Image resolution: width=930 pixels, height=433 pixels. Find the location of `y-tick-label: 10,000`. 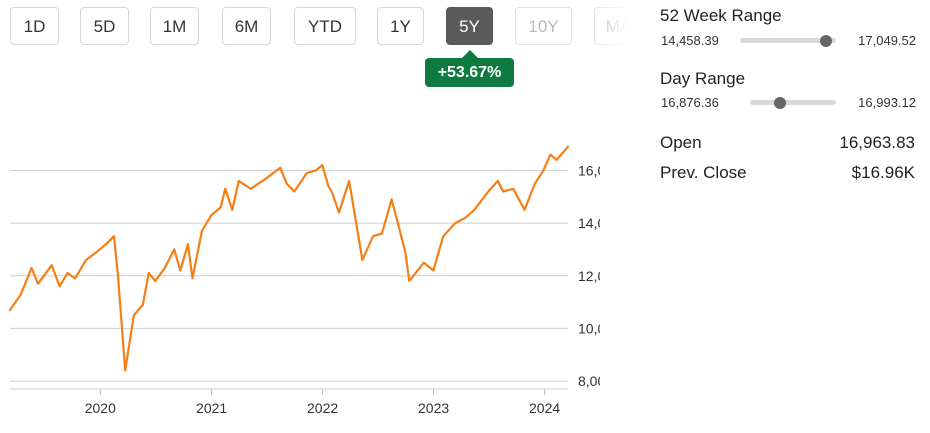

y-tick-label: 10,000 is located at coordinates (589, 328).